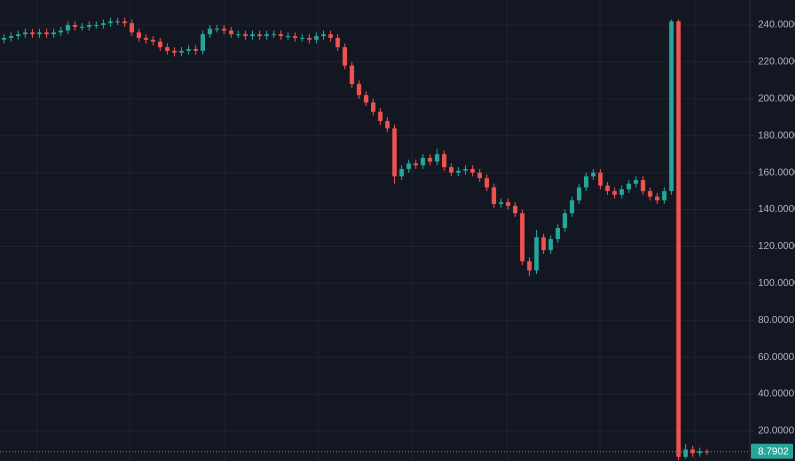 This screenshot has height=461, width=795. What do you see at coordinates (776, 320) in the screenshot?
I see `y-tick-label: 80.0000` at bounding box center [776, 320].